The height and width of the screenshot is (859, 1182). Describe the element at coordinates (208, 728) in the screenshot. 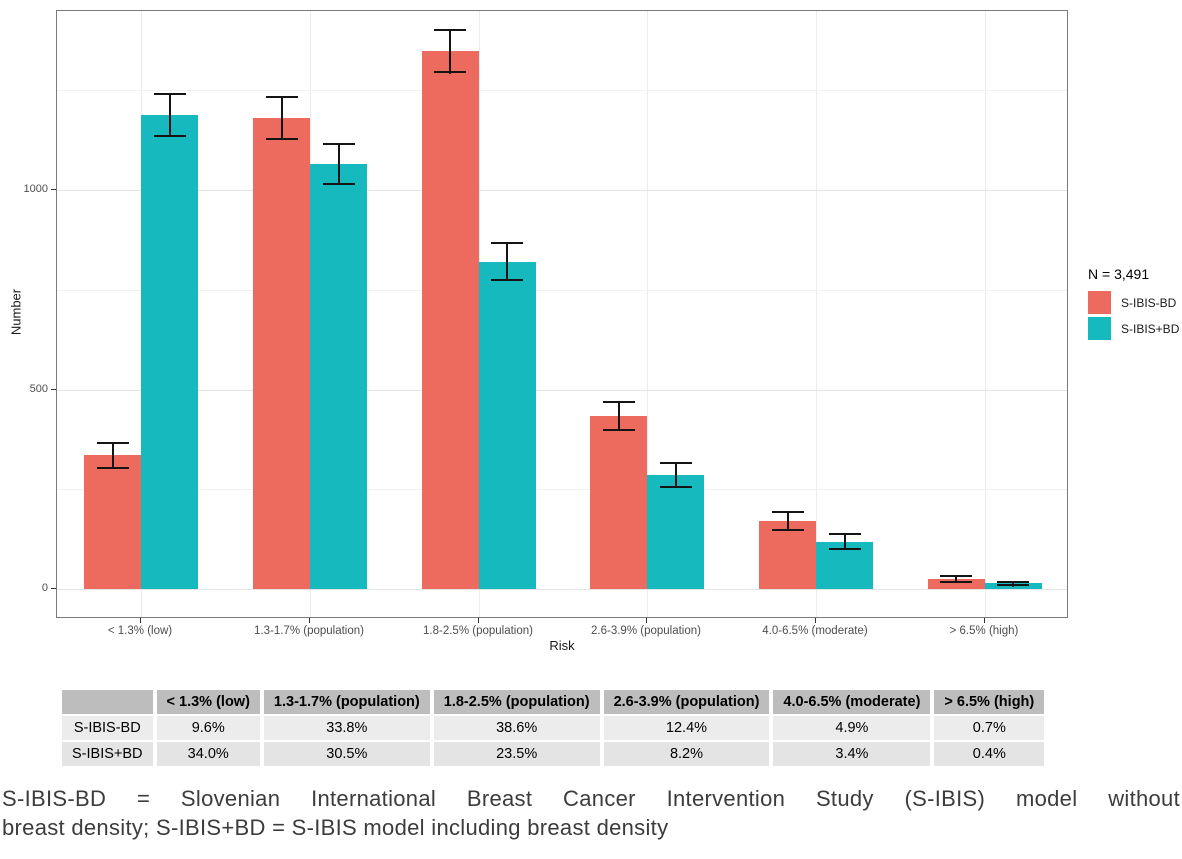

I see `table-cell: 9.6%` at that location.